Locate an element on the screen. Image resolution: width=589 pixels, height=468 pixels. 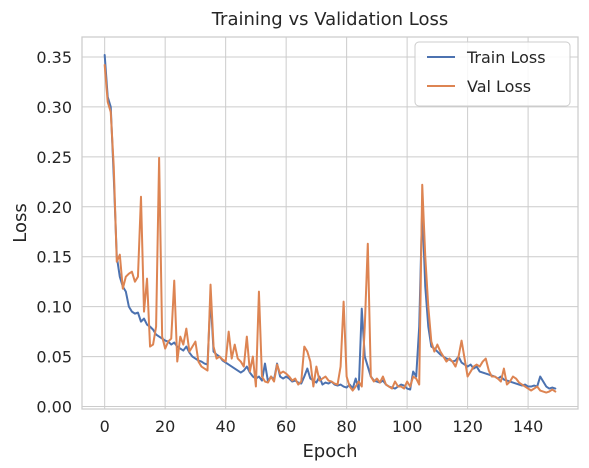
chart-title: Training vs Validation Loss is located at coordinates (330, 19).